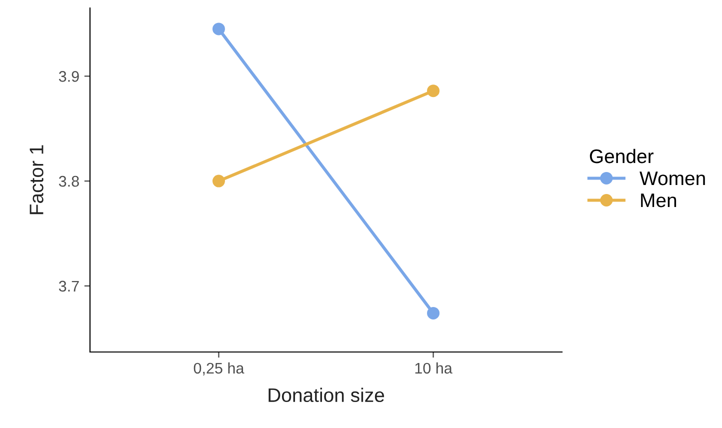 The height and width of the screenshot is (428, 722). What do you see at coordinates (326, 395) in the screenshot?
I see `x-axis-title: Donation size` at bounding box center [326, 395].